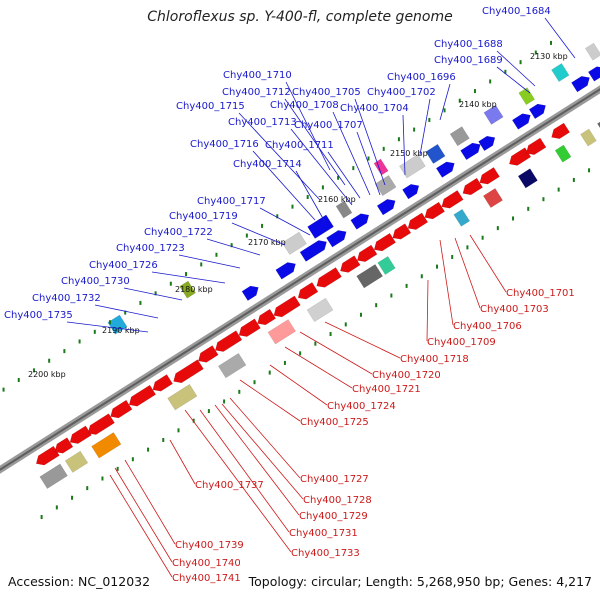 This screenshot has width=600, height=600. Describe the element at coordinates (121, 330) in the screenshot. I see `scale-label-7: 2190 kbp` at that location.